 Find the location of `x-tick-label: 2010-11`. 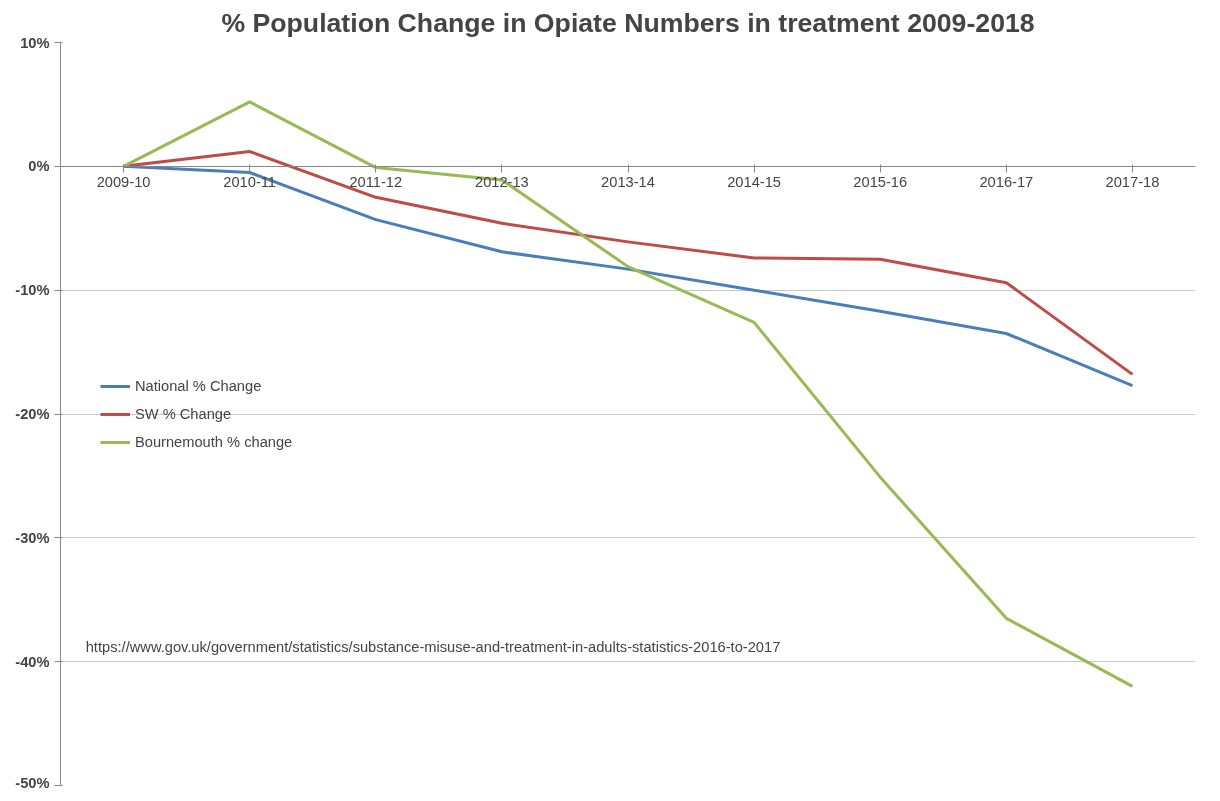

x-tick-label: 2010-11 is located at coordinates (250, 182).